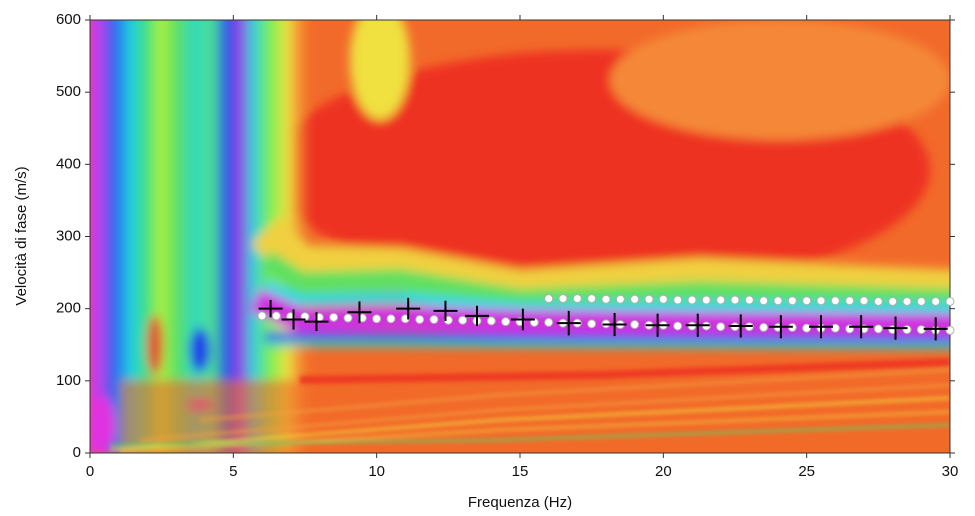 The height and width of the screenshot is (516, 975). Describe the element at coordinates (376, 471) in the screenshot. I see `x-tick-label: 10` at that location.